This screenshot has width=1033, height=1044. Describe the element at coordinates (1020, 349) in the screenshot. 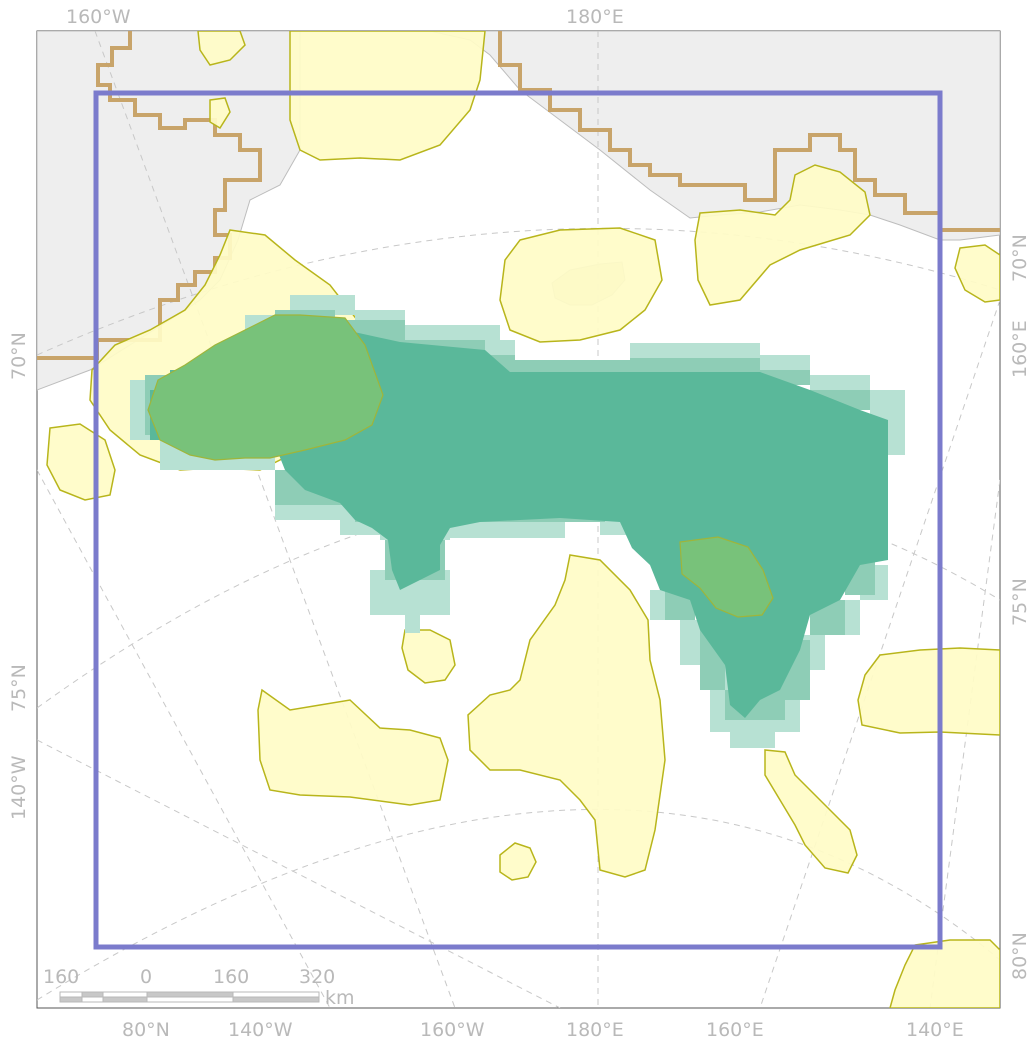

I see `graticule-label-right-160e: 160°E` at that location.